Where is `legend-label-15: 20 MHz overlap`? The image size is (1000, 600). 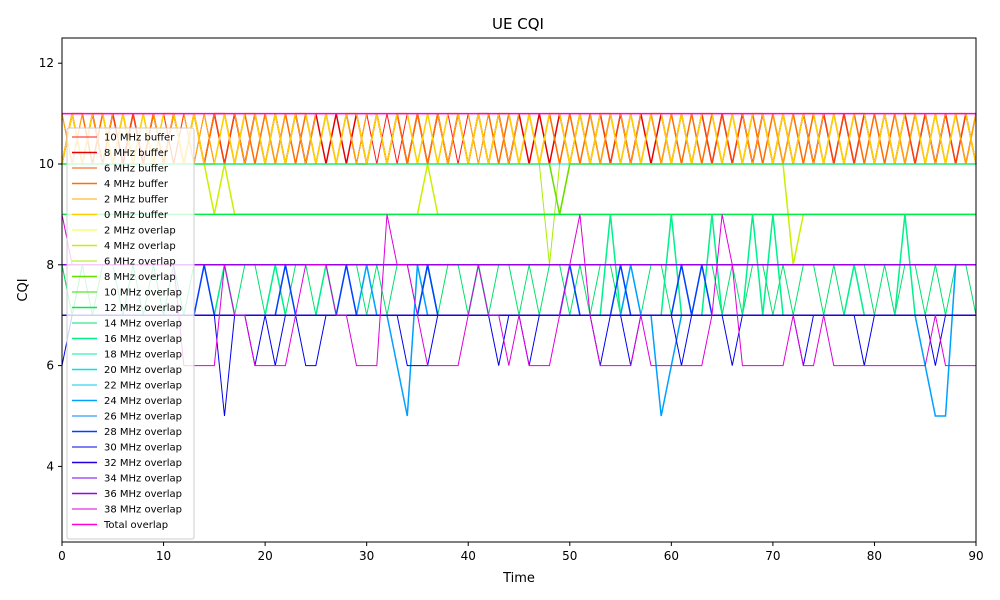
legend-label-15: 20 MHz overlap is located at coordinates (143, 370).